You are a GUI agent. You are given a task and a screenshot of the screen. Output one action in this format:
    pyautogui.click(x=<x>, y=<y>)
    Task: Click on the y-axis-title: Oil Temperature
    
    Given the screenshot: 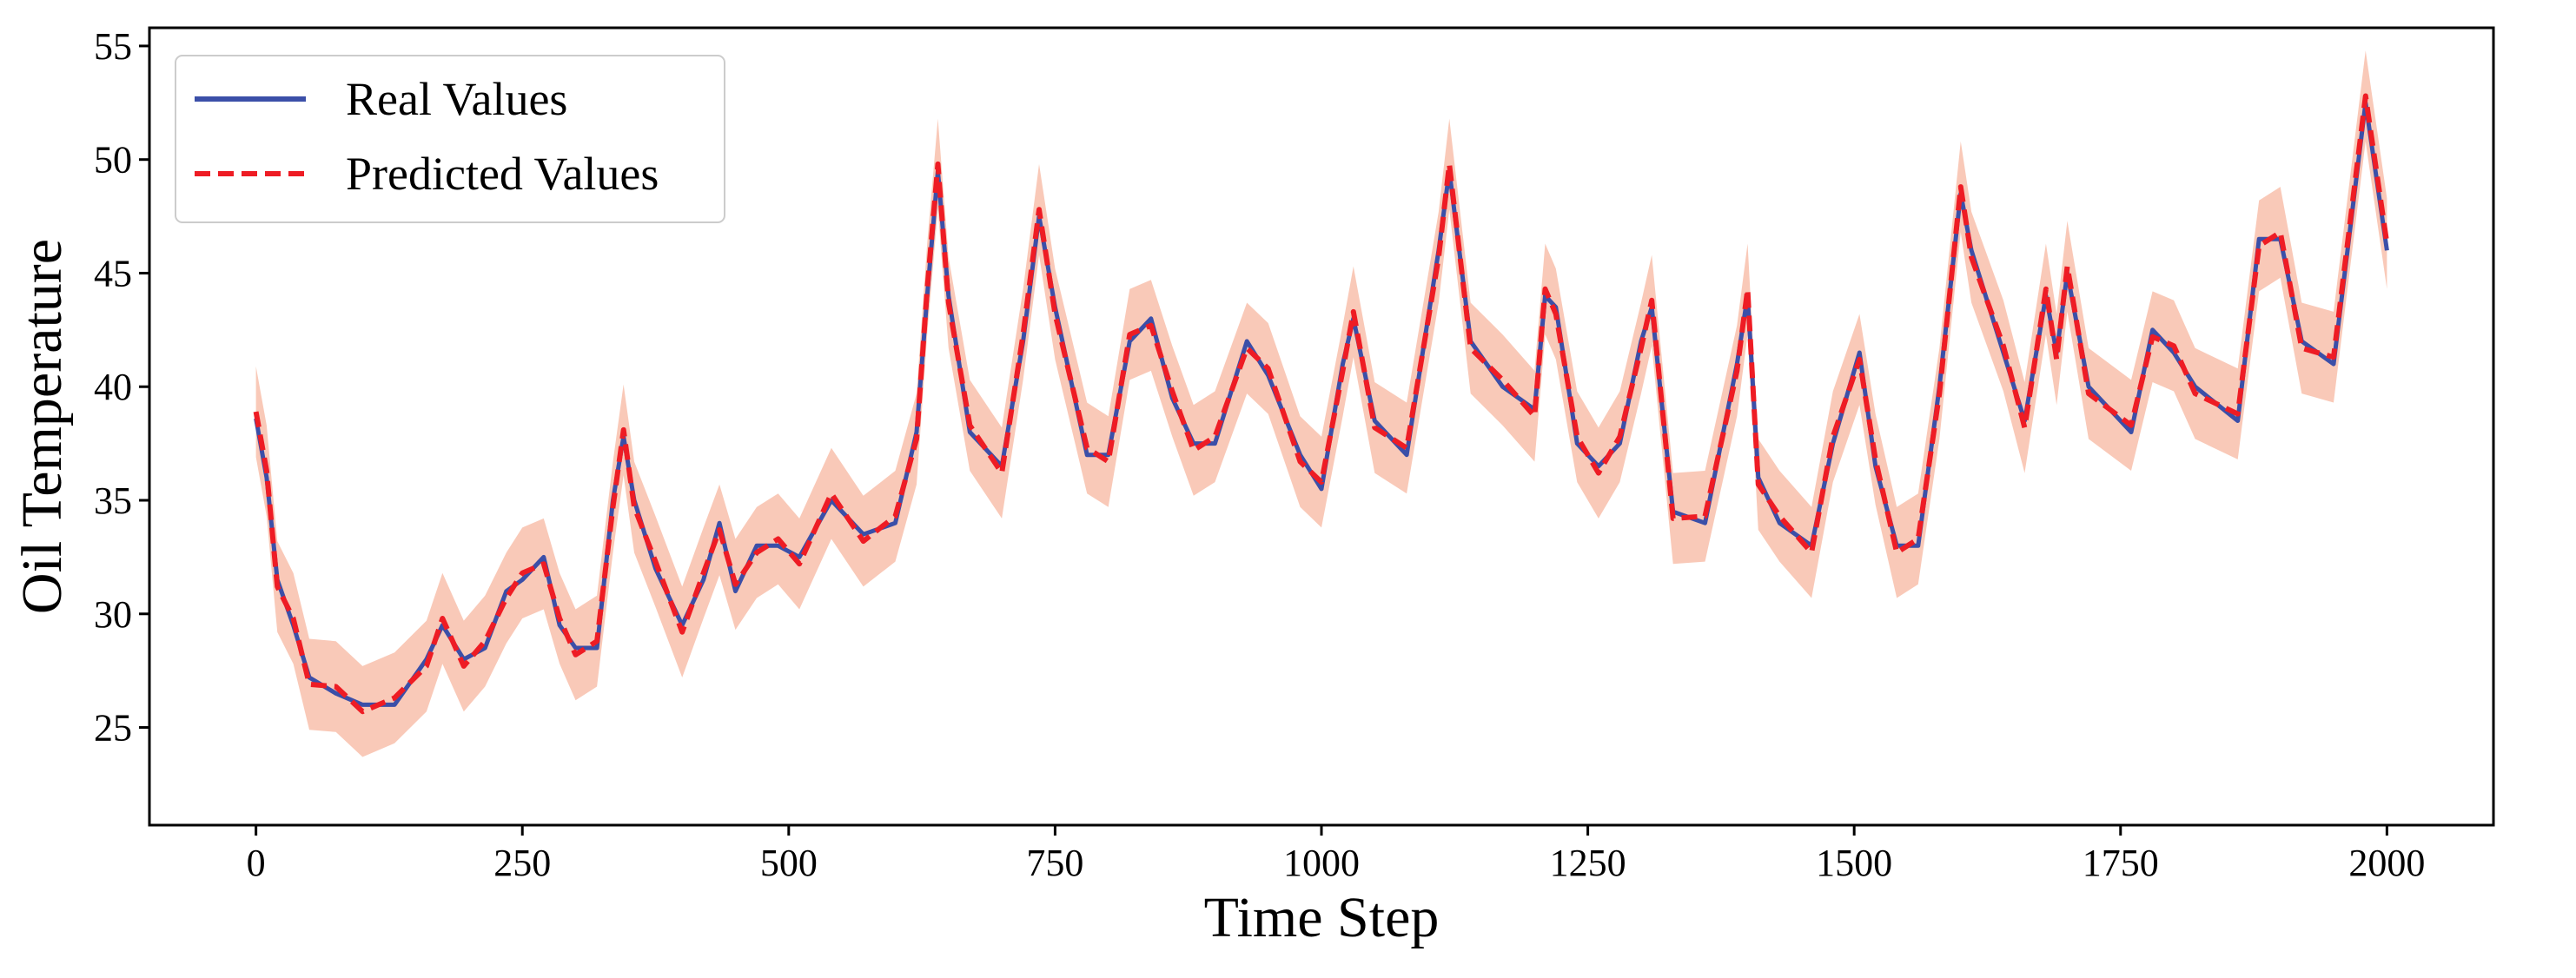 What is the action you would take?
    pyautogui.click(x=42, y=426)
    